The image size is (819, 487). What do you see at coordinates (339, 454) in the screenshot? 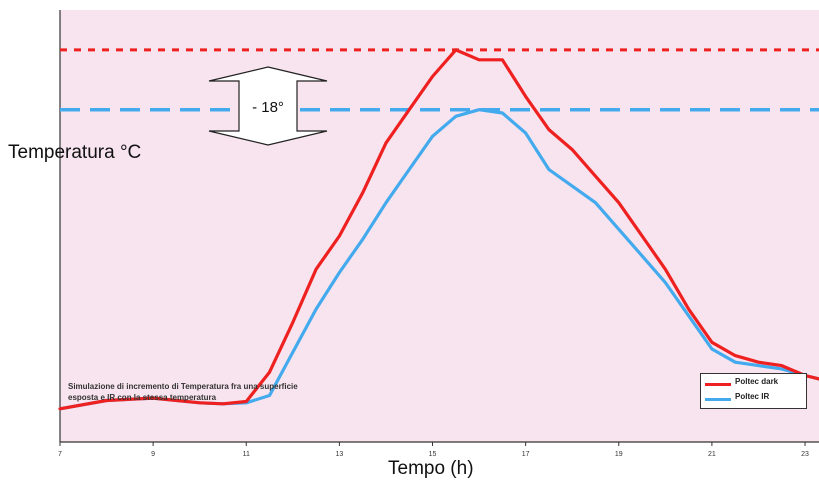
I see `x-tick-label: 13` at bounding box center [339, 454].